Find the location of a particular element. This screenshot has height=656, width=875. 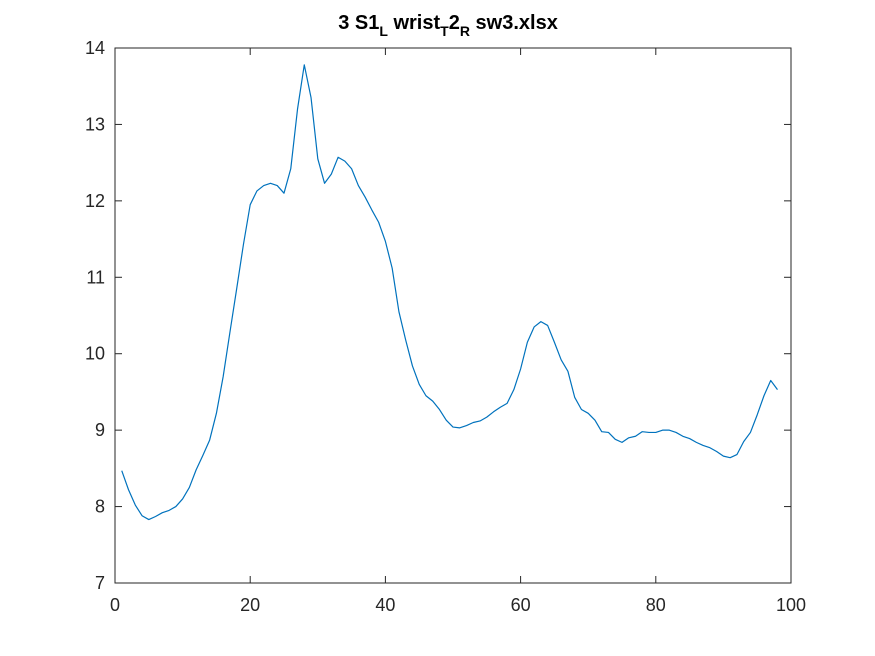

x-tick-label: 60 is located at coordinates (521, 605).